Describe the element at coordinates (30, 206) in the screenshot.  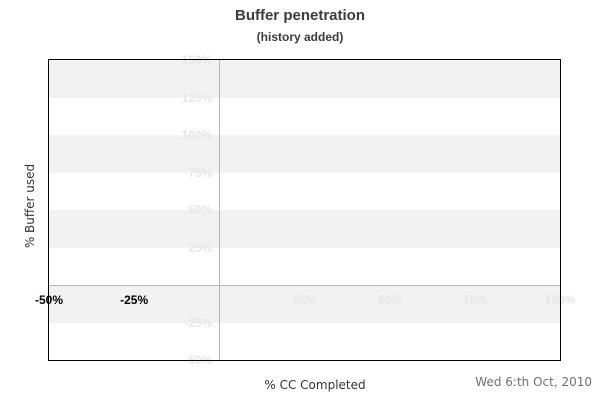
I see `y-axis-title: % Buffer used` at that location.